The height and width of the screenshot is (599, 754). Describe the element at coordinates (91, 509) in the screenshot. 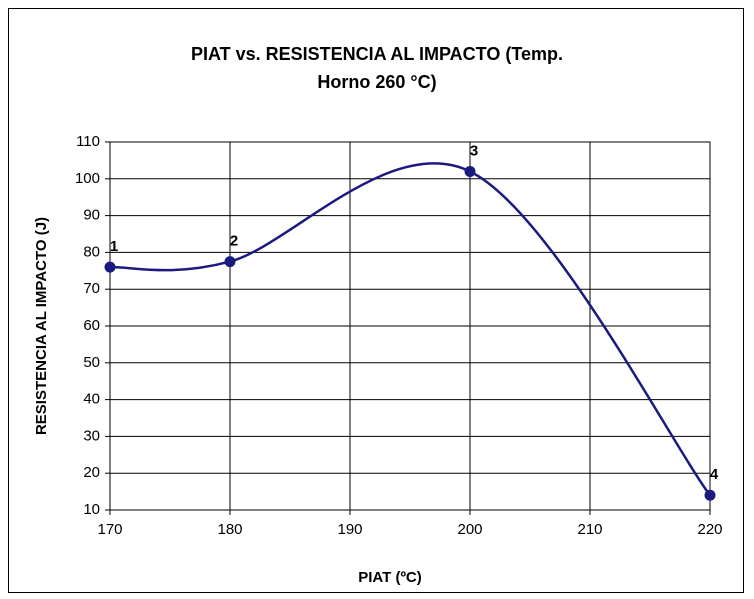

I see `y-tick-label: 10` at that location.